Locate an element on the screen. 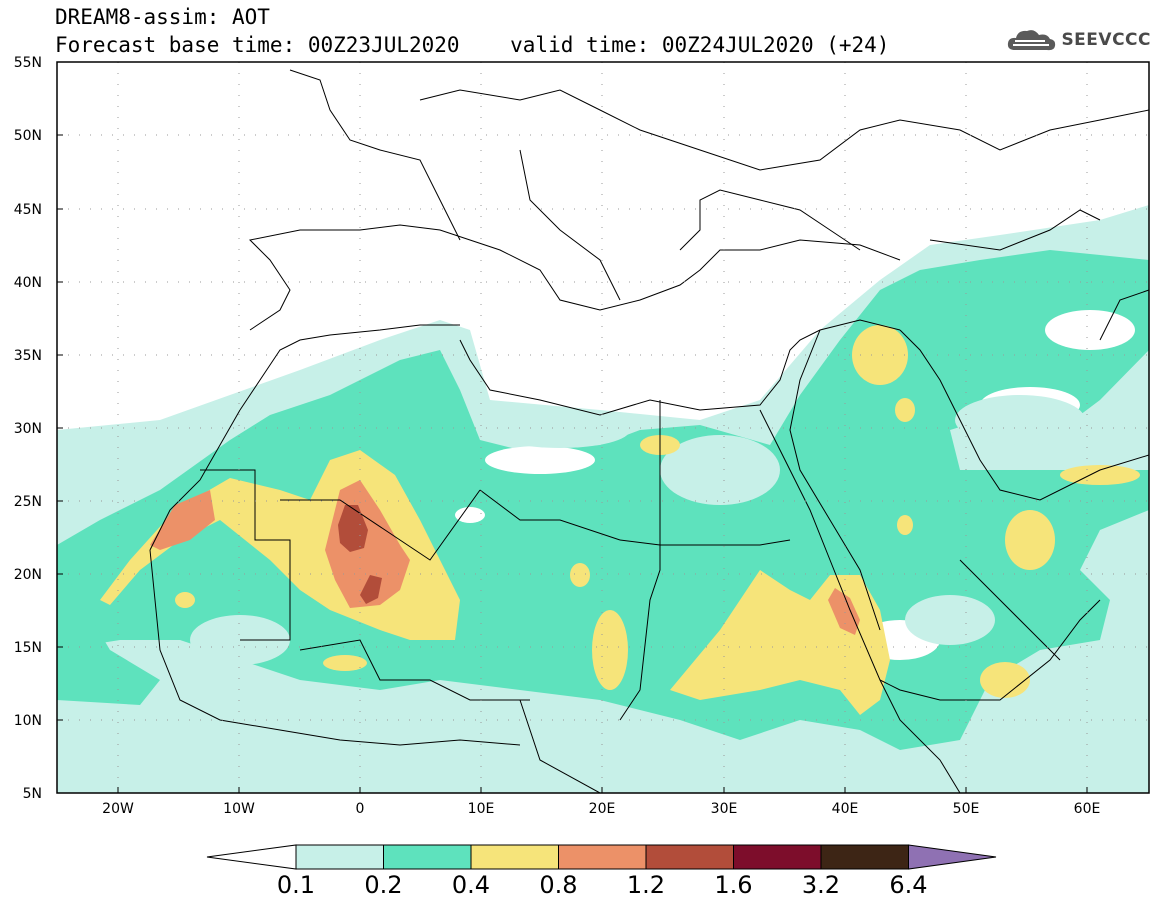 This screenshot has width=1165, height=905. colorbar-left-arrow is located at coordinates (251, 857).